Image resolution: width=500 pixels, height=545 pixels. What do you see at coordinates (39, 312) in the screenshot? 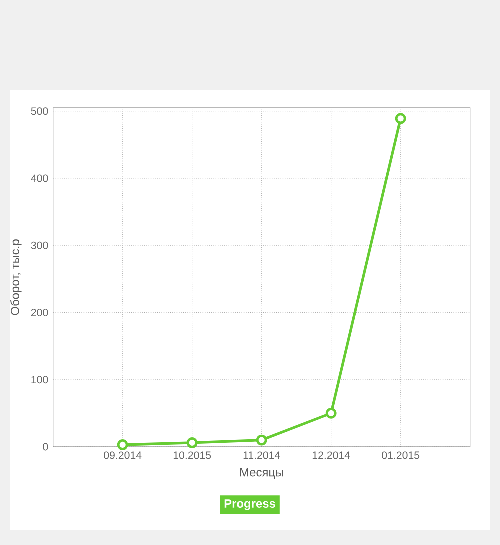
I see `y-tick-label: 200` at bounding box center [39, 312].